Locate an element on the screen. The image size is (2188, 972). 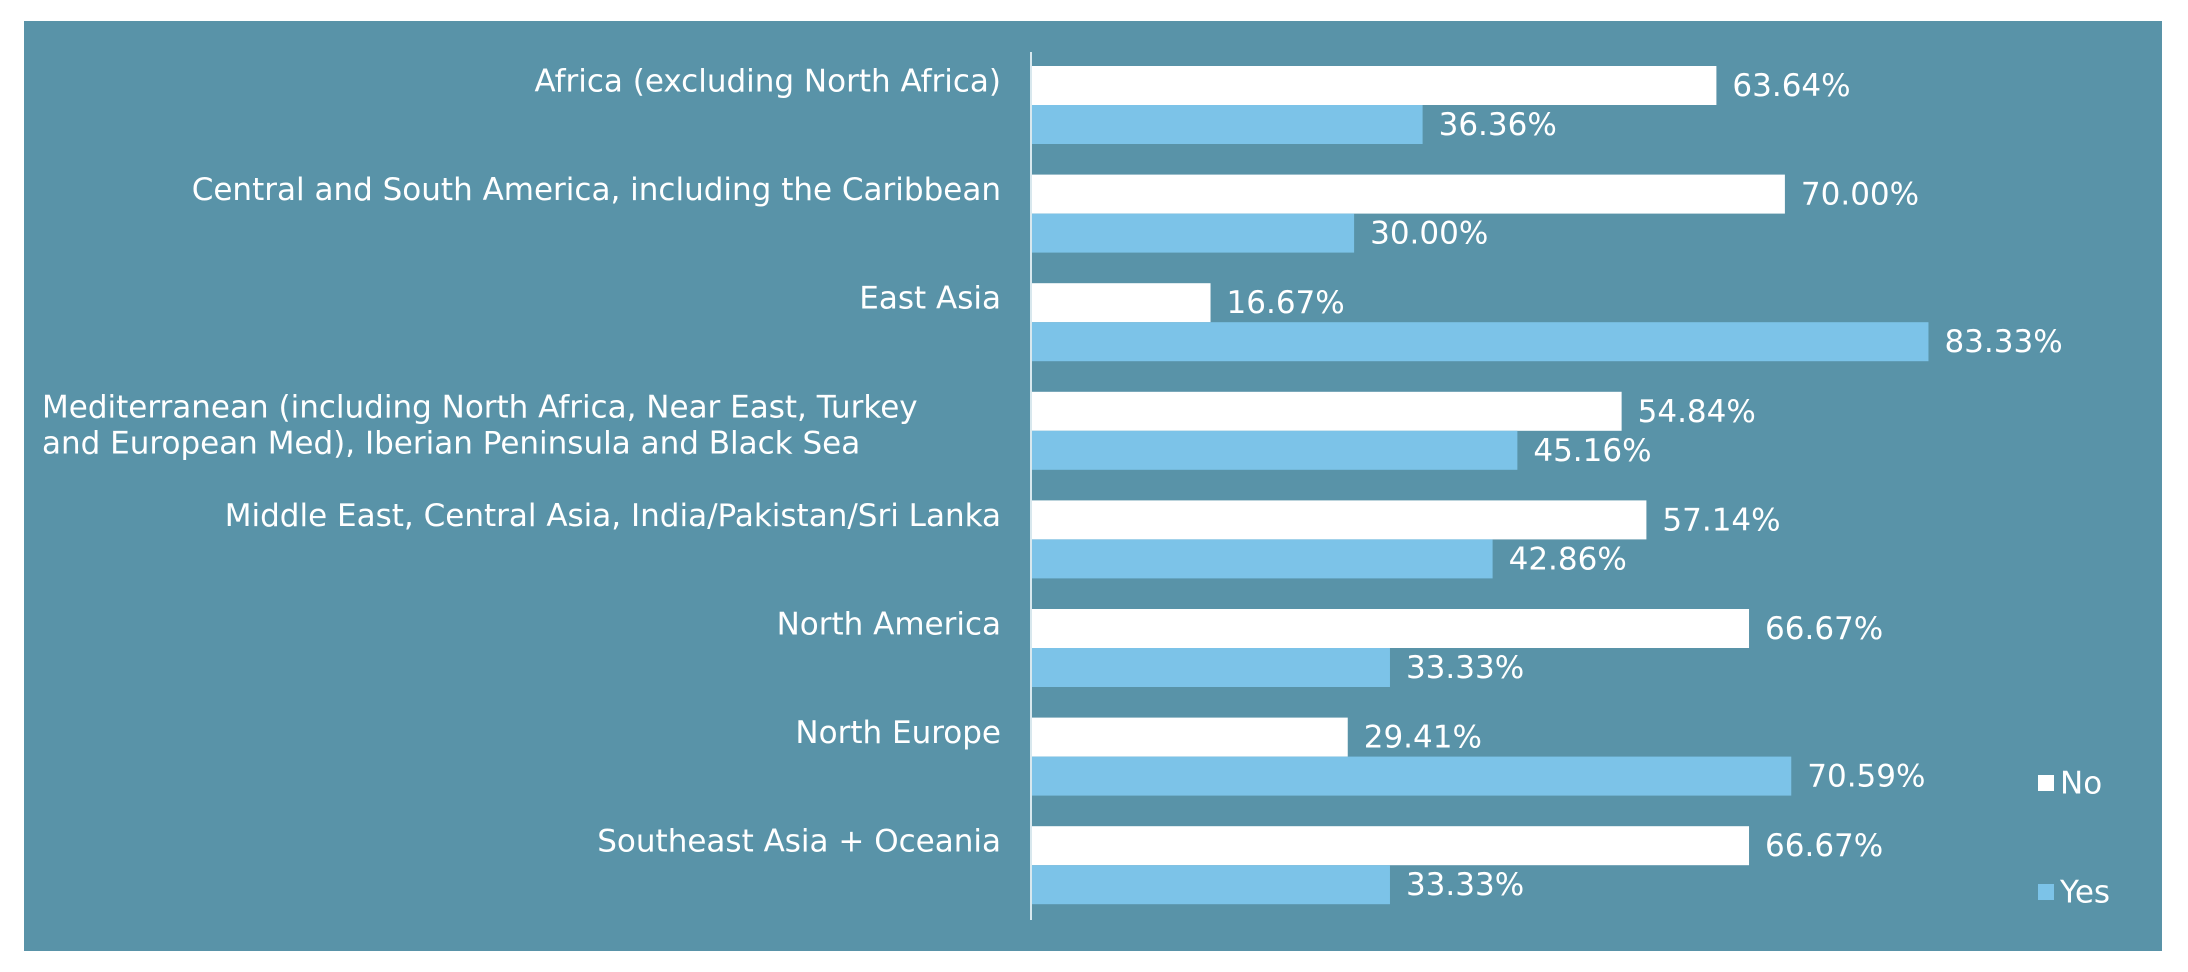
legend-swatch-no is located at coordinates (2046, 783).